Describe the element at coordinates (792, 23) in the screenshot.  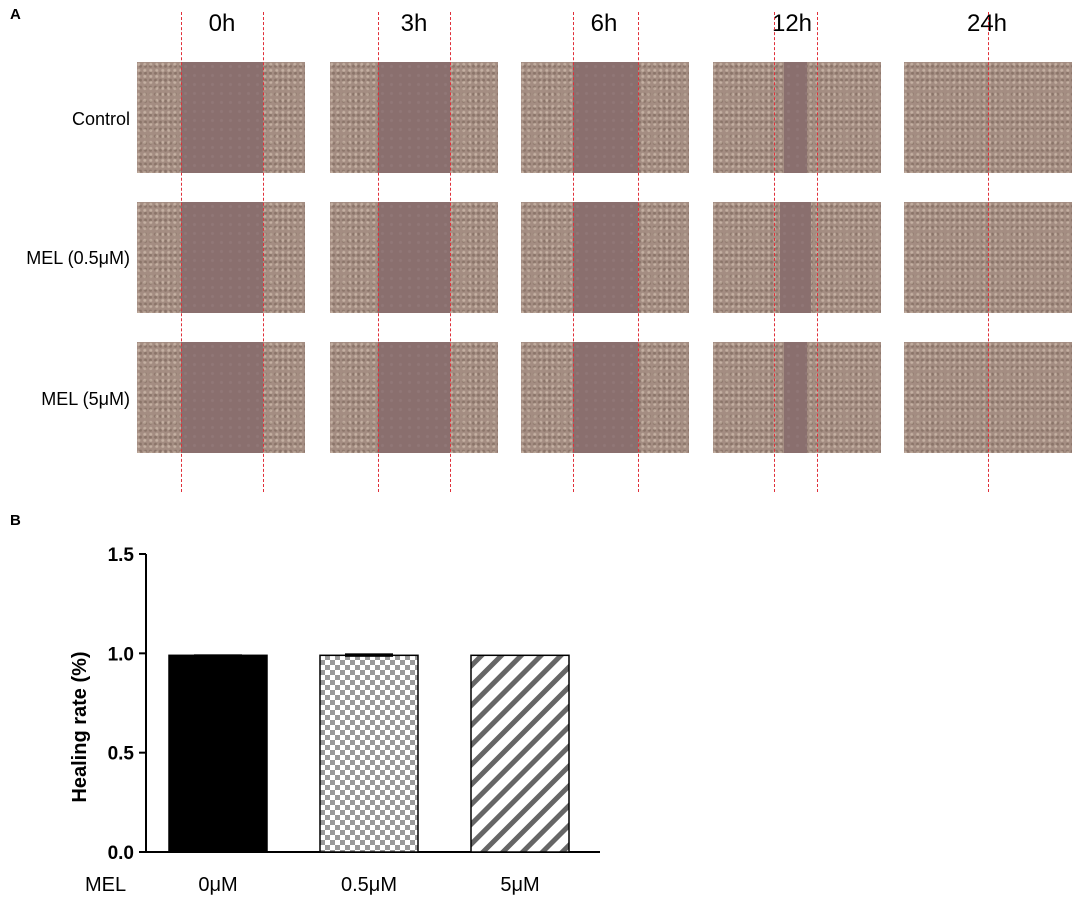
I see `time-label-12h: 12h` at that location.